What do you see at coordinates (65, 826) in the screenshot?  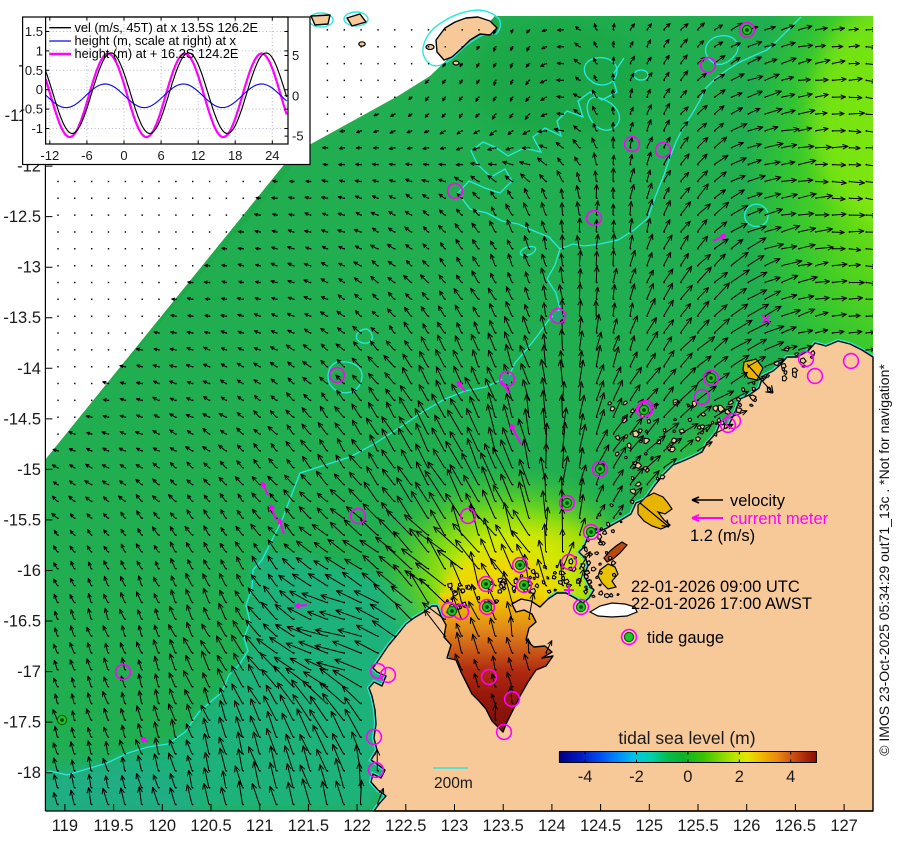 I see `svg-text: 119` at bounding box center [65, 826].